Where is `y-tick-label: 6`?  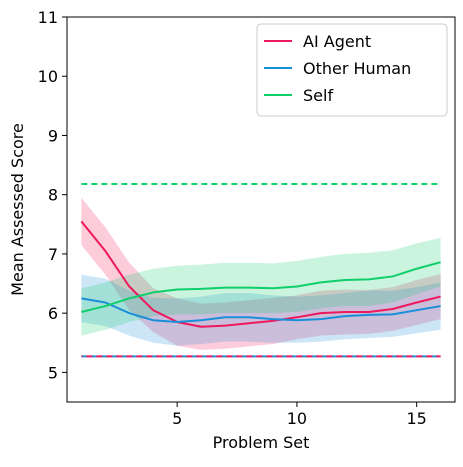
y-tick-label: 6 is located at coordinates (53, 313).